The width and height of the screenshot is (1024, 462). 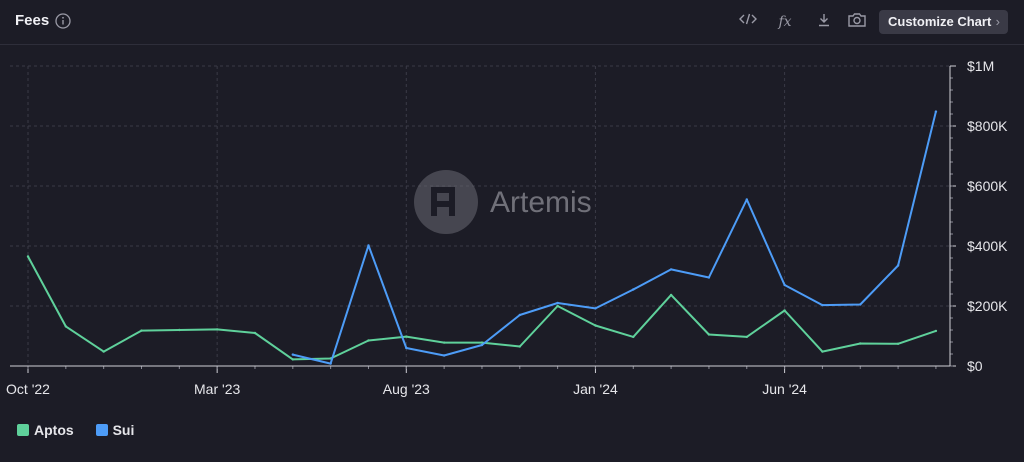 What do you see at coordinates (84, 430) in the screenshot?
I see `chart-legend: Aptos Sui` at bounding box center [84, 430].